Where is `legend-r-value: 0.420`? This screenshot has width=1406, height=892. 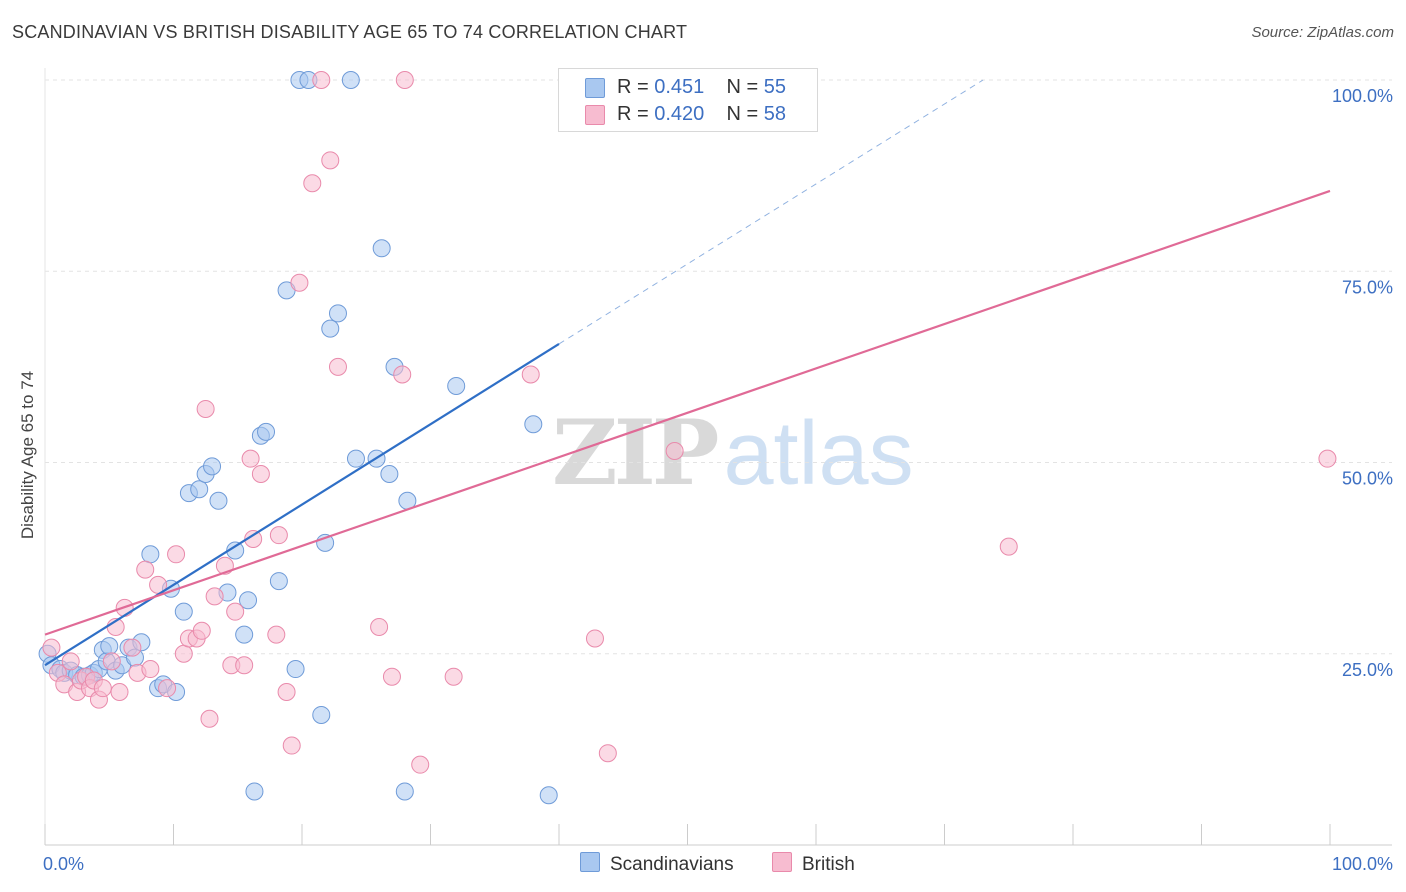 legend-r-value: 0.420 is located at coordinates (679, 114).